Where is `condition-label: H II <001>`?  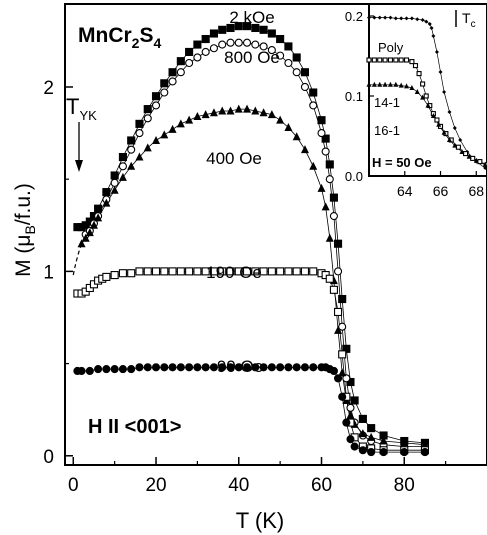 condition-label: H II <001> is located at coordinates (134, 427).